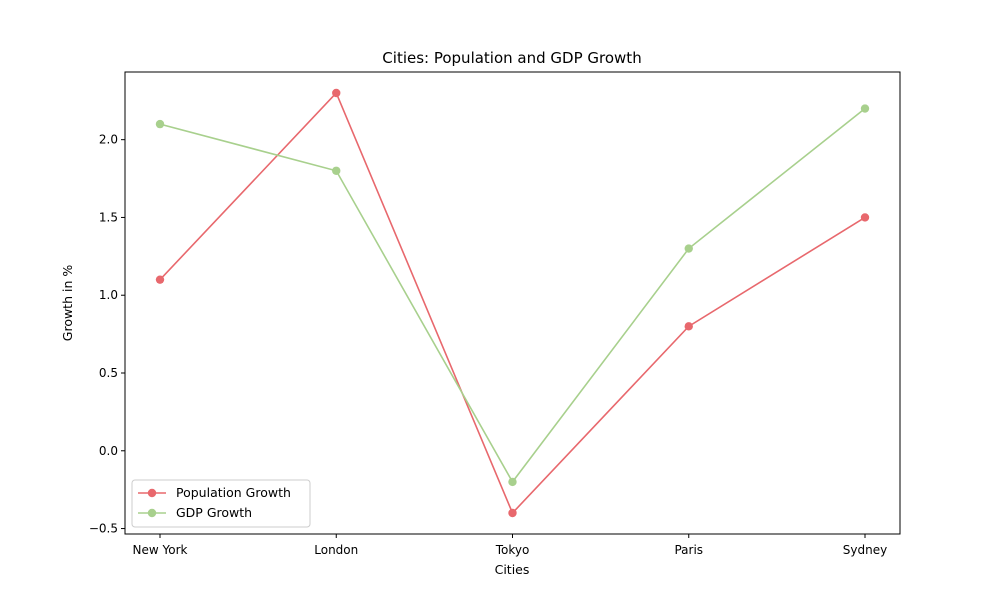  I want to click on y-tick-label: −0.5, so click(103, 529).